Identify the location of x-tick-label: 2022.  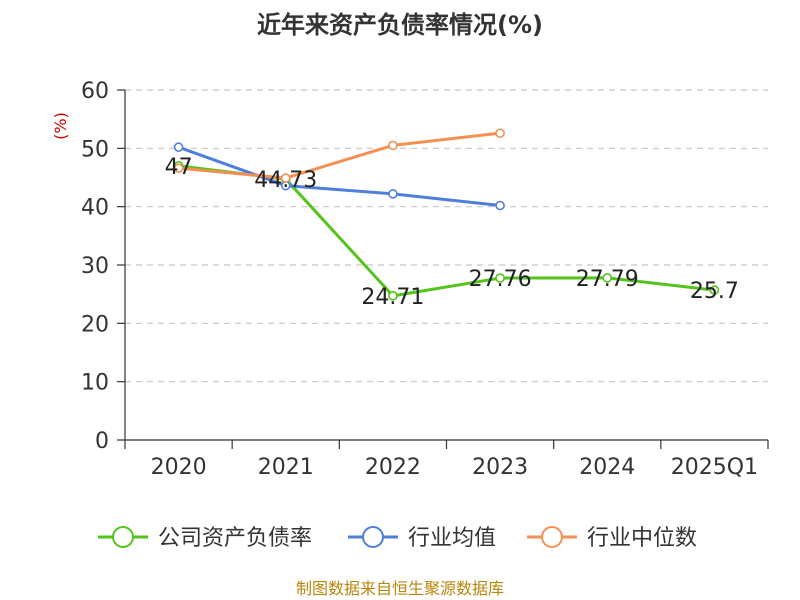
(393, 467).